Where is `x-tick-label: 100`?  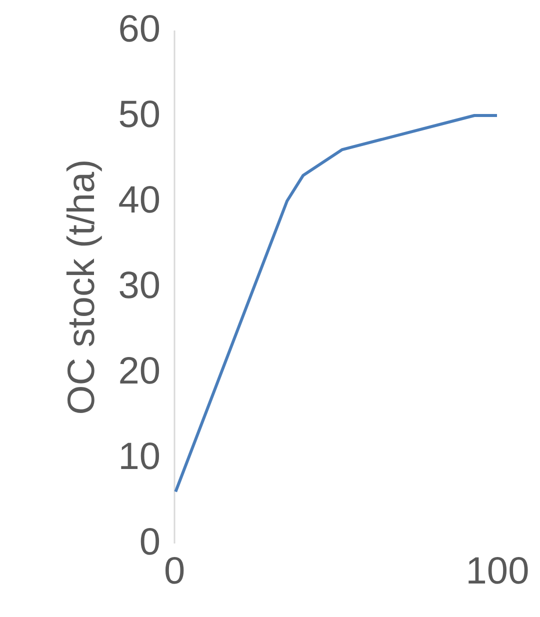 x-tick-label: 100 is located at coordinates (498, 571).